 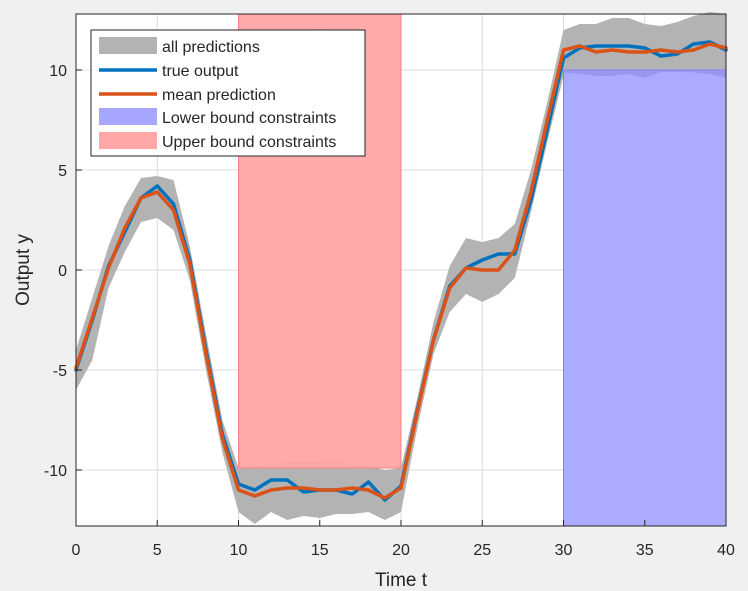 I want to click on legend-swatch-upper-bound, so click(x=128, y=140).